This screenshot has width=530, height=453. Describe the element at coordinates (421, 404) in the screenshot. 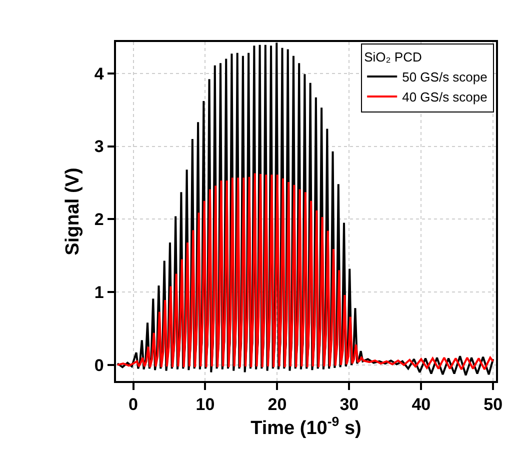

I see `x-tick-label: 40` at that location.